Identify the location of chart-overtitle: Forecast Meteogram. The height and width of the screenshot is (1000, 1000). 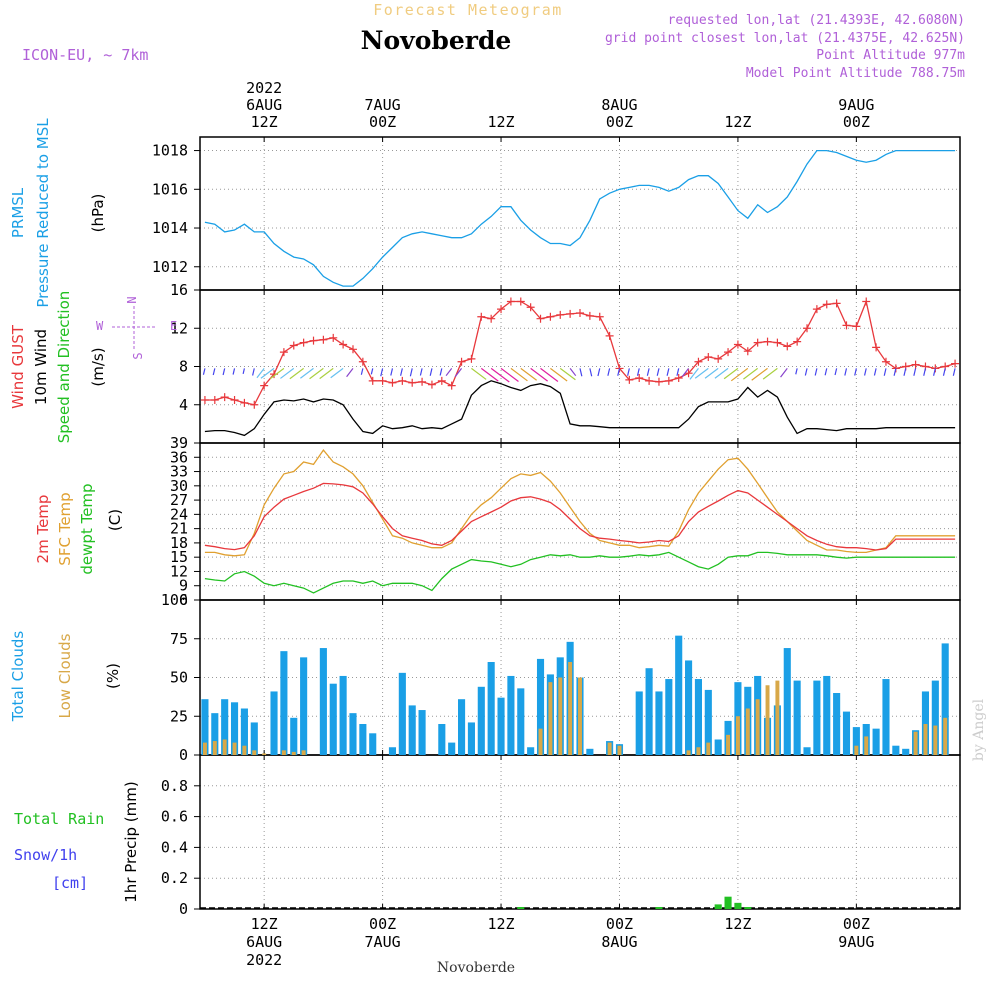
(468, 10).